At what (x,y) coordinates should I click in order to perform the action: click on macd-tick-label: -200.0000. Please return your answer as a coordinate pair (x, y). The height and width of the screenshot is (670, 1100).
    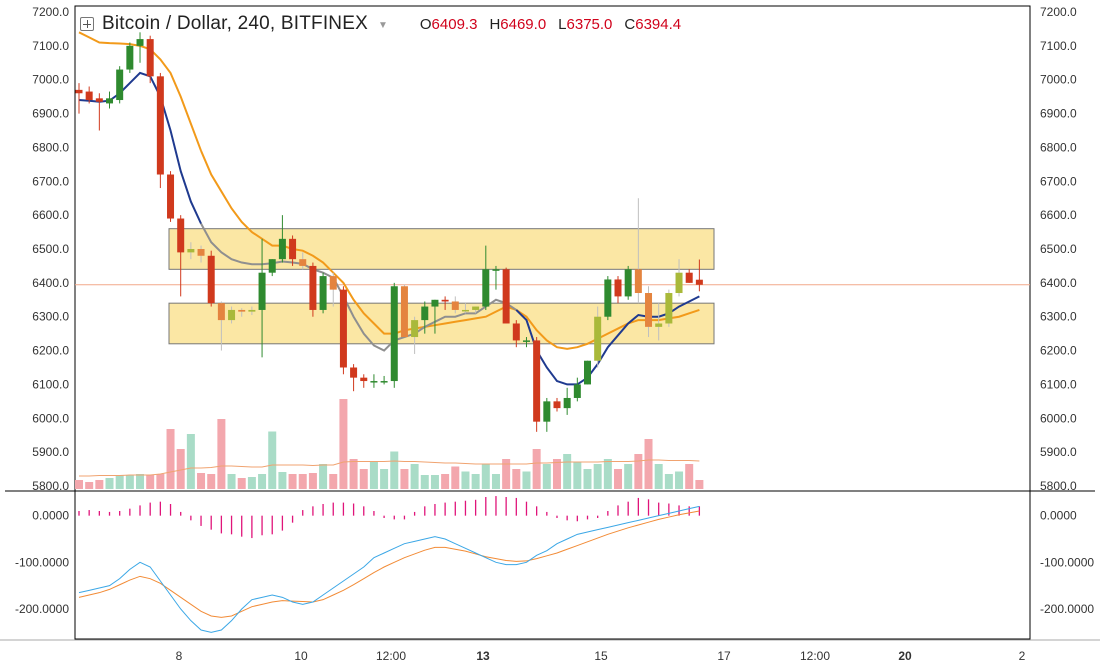
    Looking at the image, I should click on (1067, 609).